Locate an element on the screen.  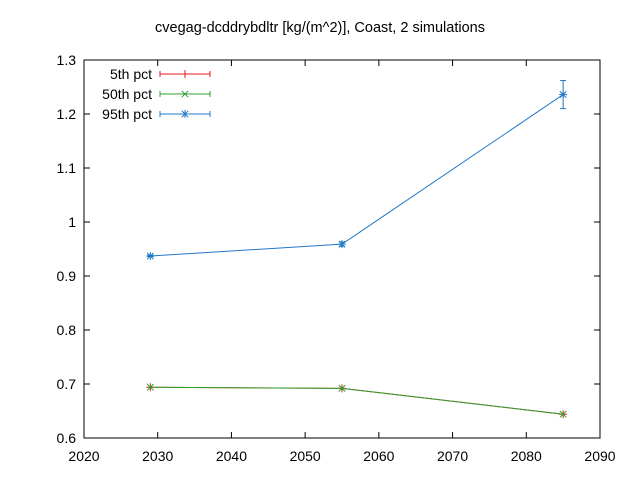
y-tick-label: 1.2 is located at coordinates (67, 114).